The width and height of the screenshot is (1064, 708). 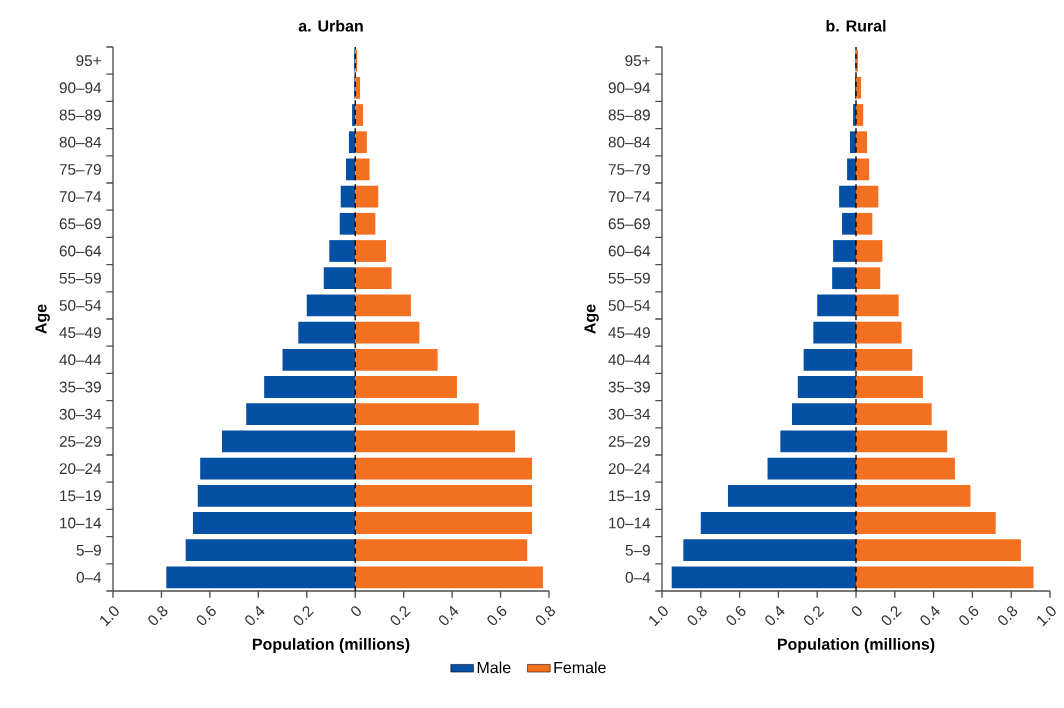 I want to click on y-tick-label: 25–29, so click(x=80, y=441).